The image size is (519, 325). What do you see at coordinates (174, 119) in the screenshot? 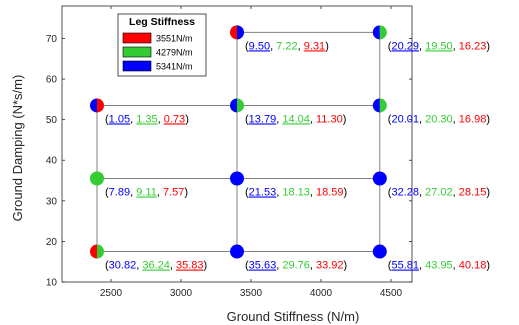
I see `annotation-value: 0.73` at bounding box center [174, 119].